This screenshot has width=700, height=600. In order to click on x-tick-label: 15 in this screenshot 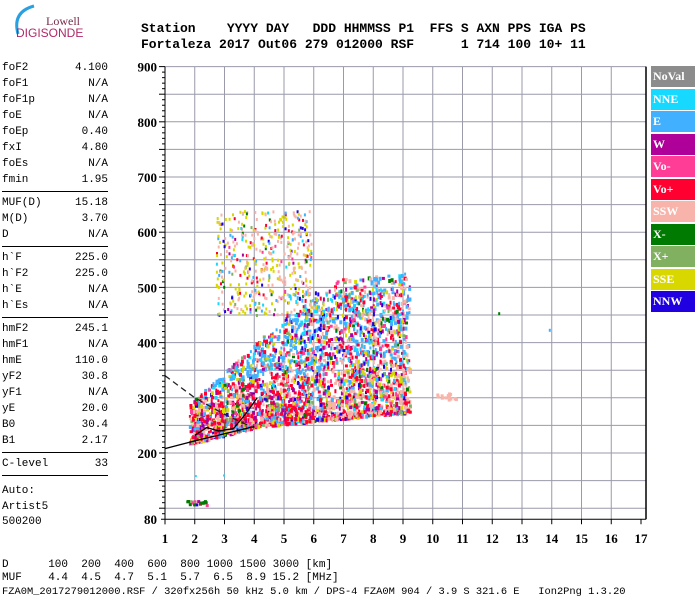, I will do `click(582, 538)`.